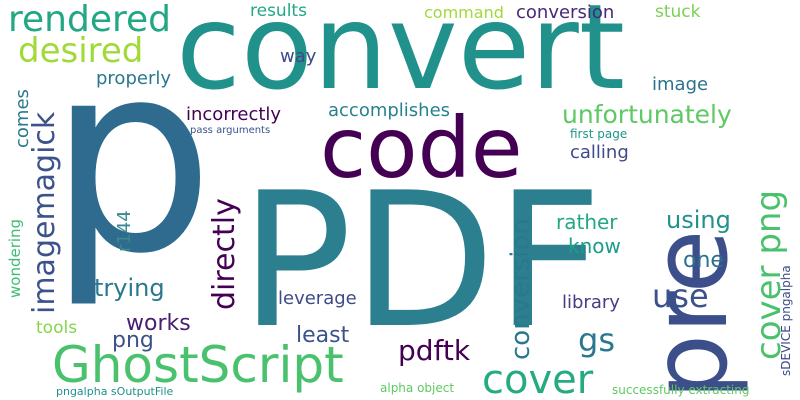 The image size is (800, 400). Describe the element at coordinates (596, 340) in the screenshot. I see `word-gs: gs` at that location.